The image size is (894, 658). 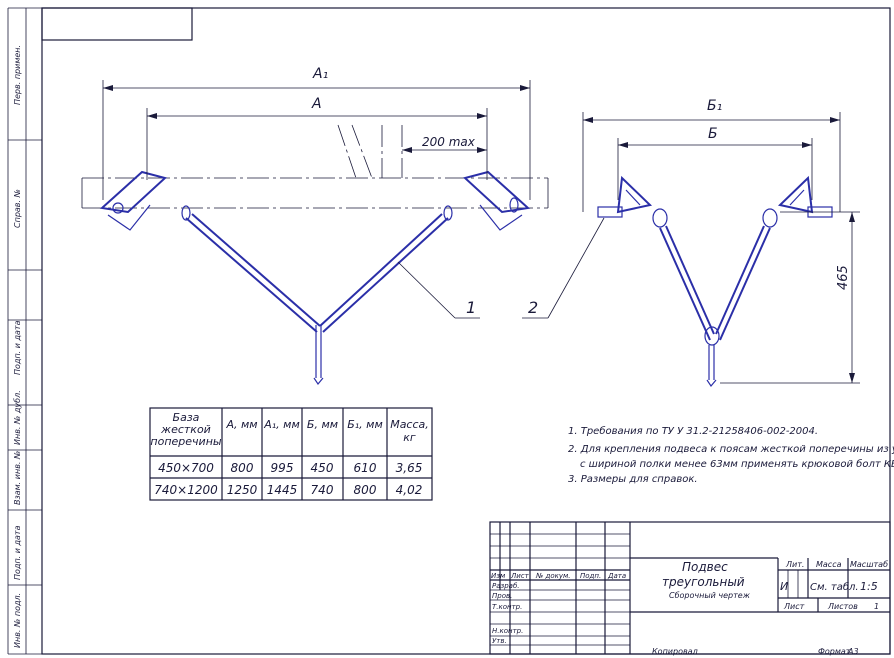 I want to click on side-view, so click(x=715, y=281).